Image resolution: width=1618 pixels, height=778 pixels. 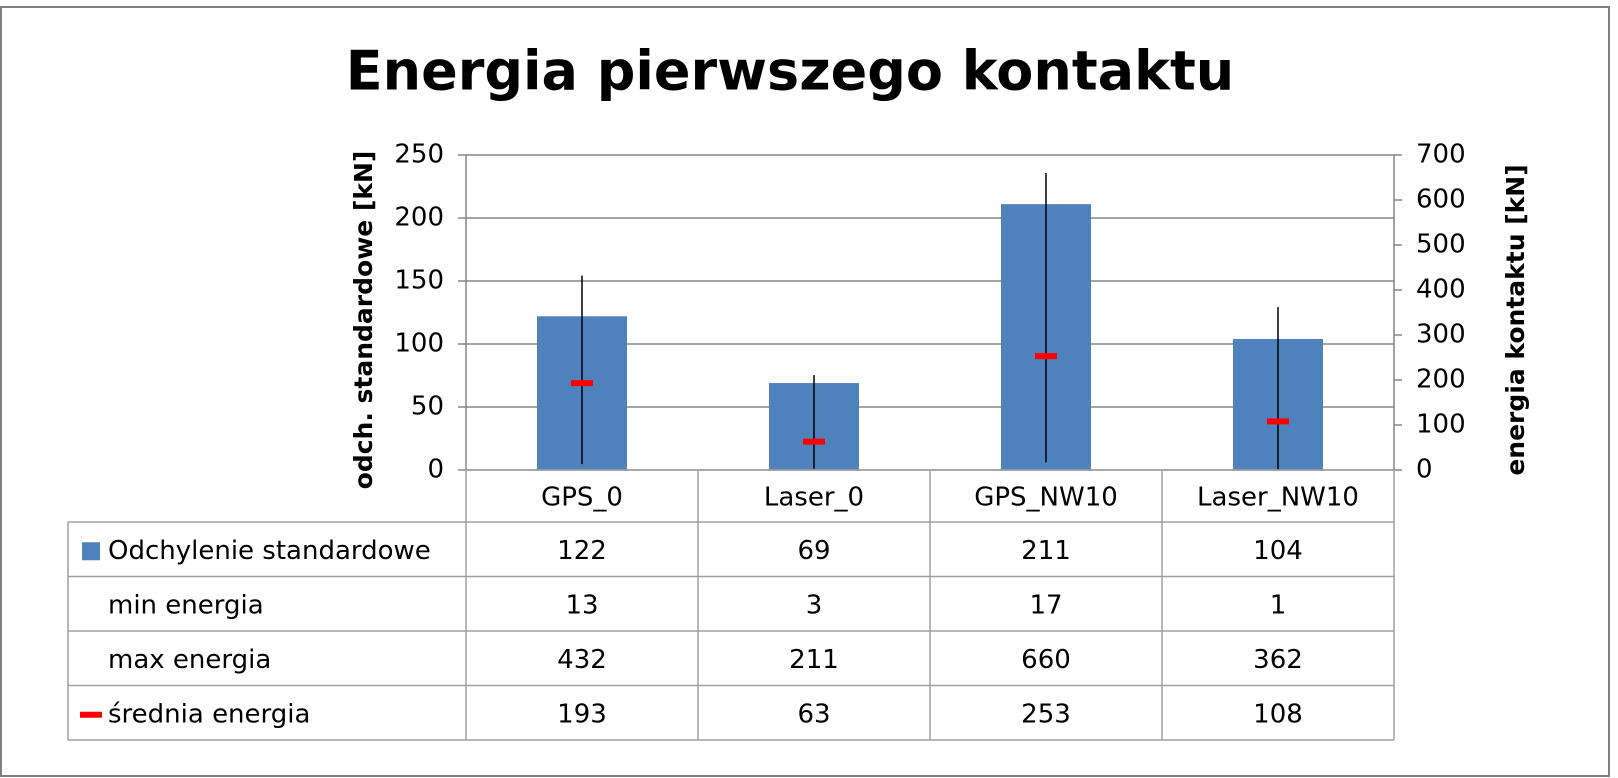 I want to click on y2-tick-label: 300, so click(x=1441, y=335).